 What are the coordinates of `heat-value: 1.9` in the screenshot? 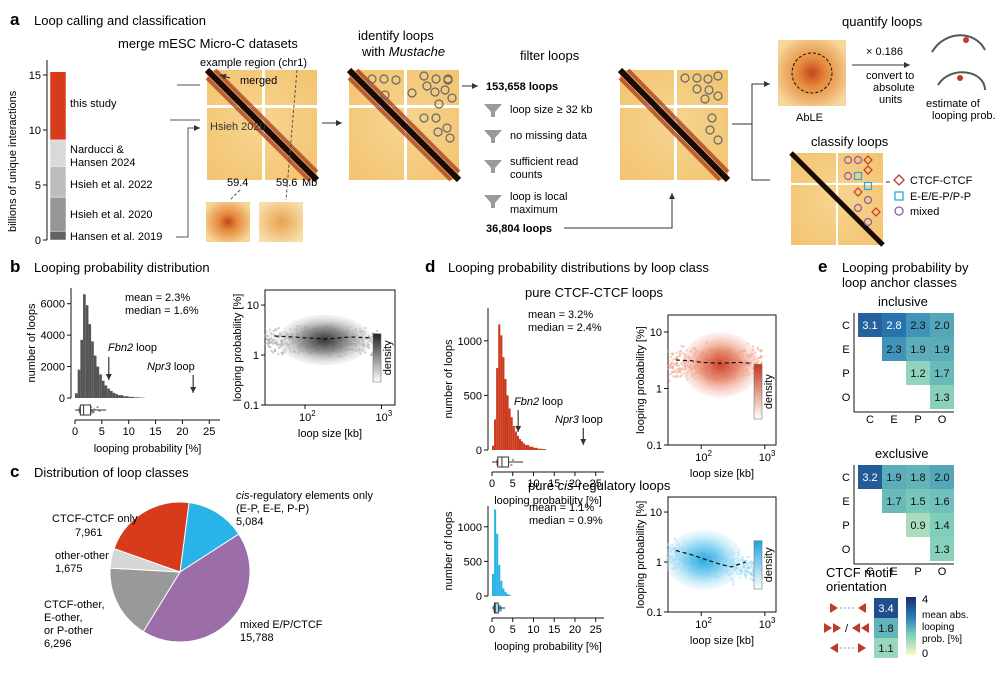 It's located at (941, 350).